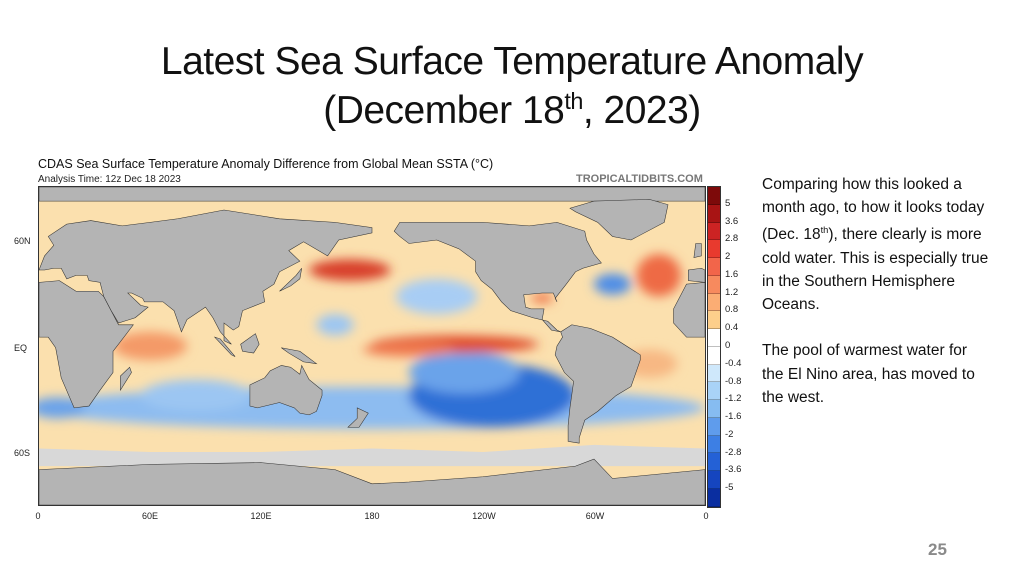 This screenshot has width=1024, height=576. I want to click on lon-label: 120E, so click(261, 516).